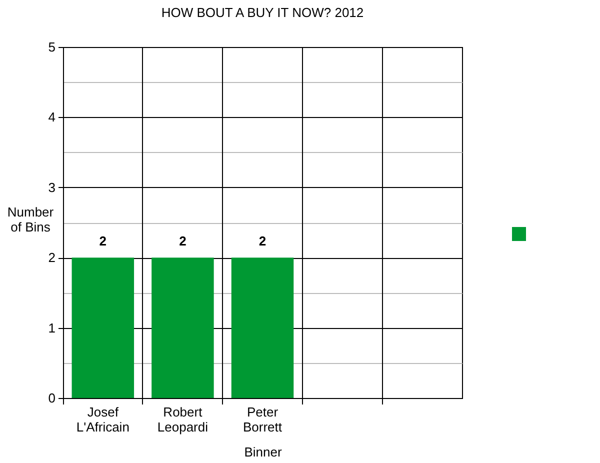  What do you see at coordinates (52, 328) in the screenshot?
I see `y-tick-label: 1` at bounding box center [52, 328].